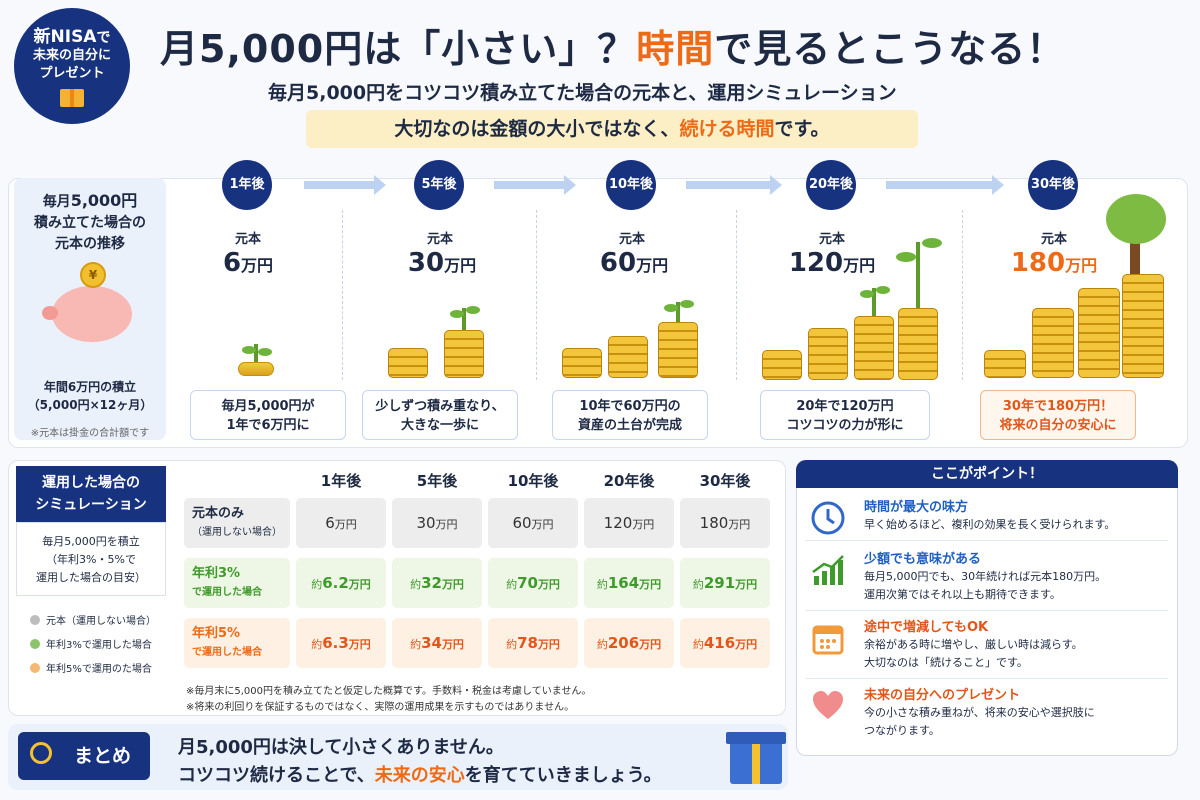 The height and width of the screenshot is (800, 1200). I want to click on point-desc-line: 早く始めるほど、複利の効果を長く受けられます。, so click(990, 524).